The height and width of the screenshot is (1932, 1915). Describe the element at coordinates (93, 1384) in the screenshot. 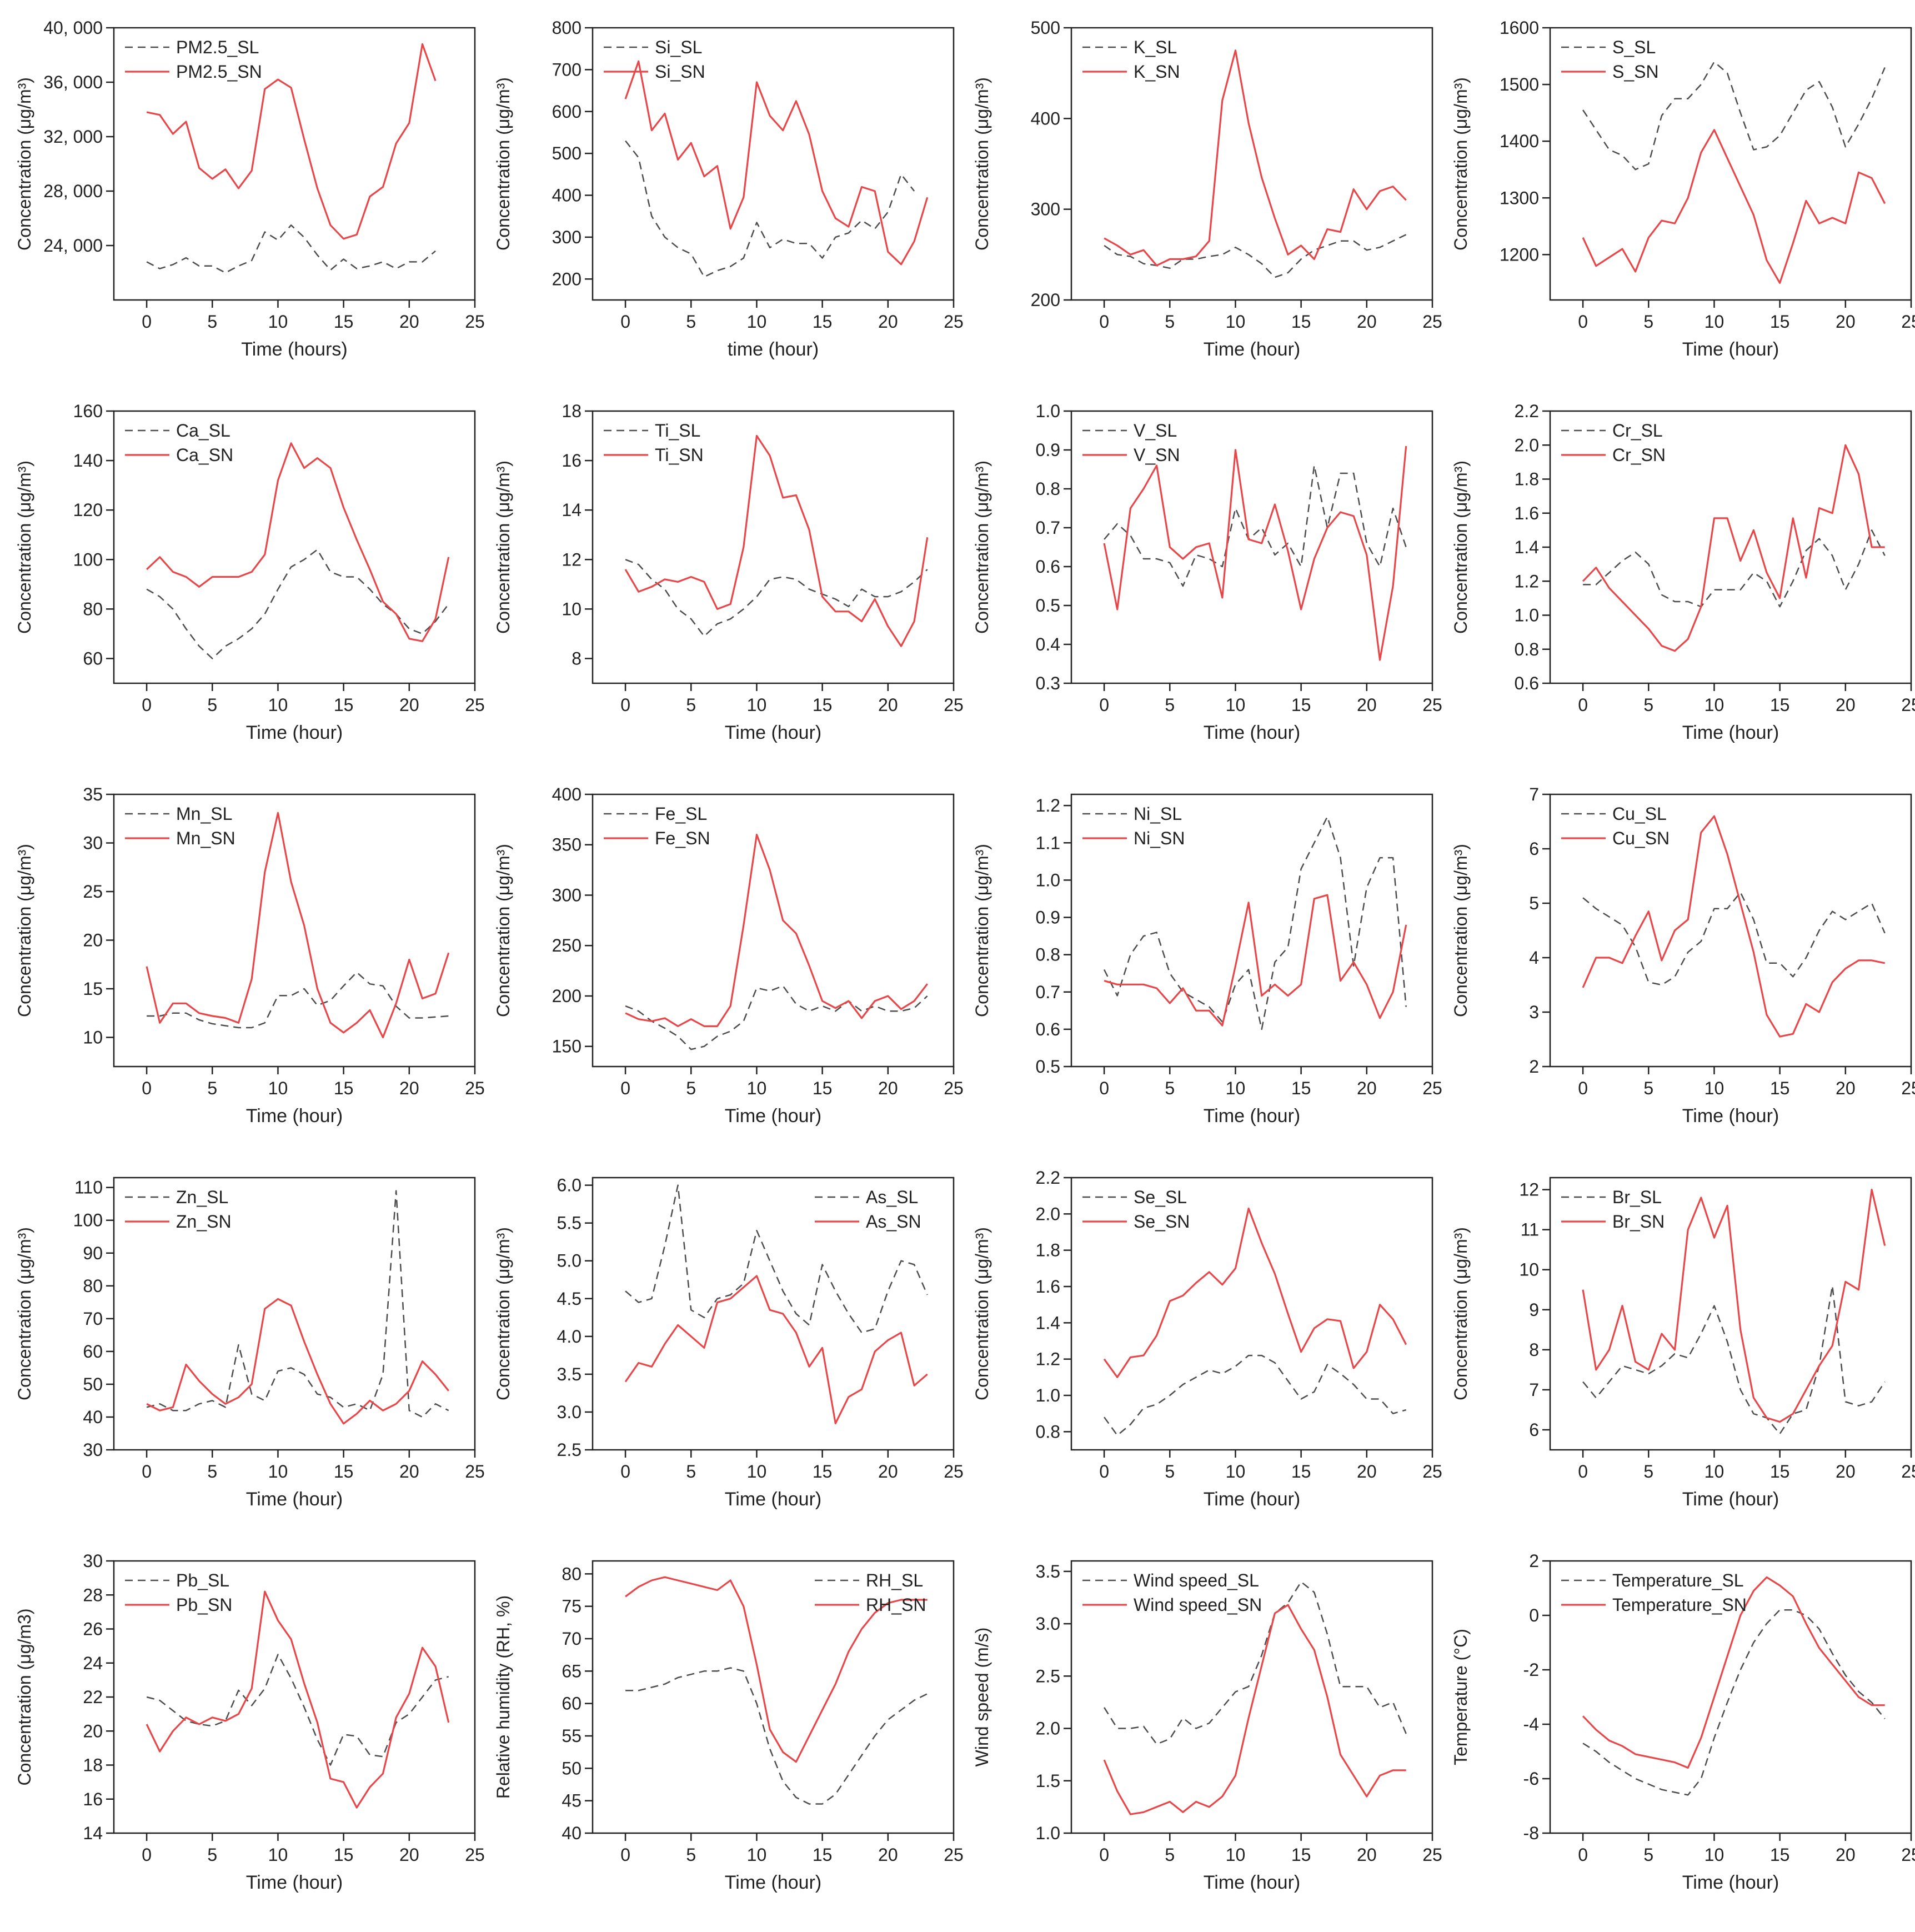

I see `y-tick-label: 50` at that location.